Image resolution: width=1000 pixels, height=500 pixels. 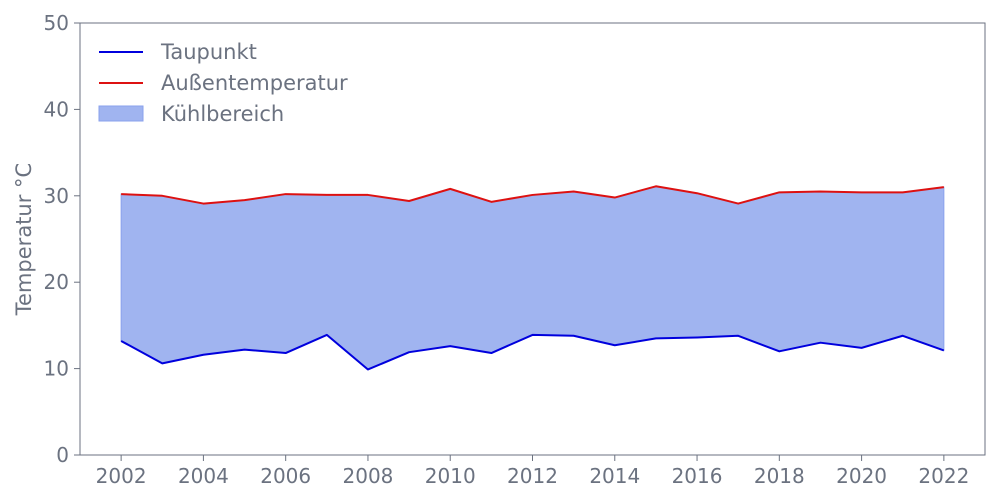 I want to click on x-tick-label: 2018, so click(x=779, y=476).